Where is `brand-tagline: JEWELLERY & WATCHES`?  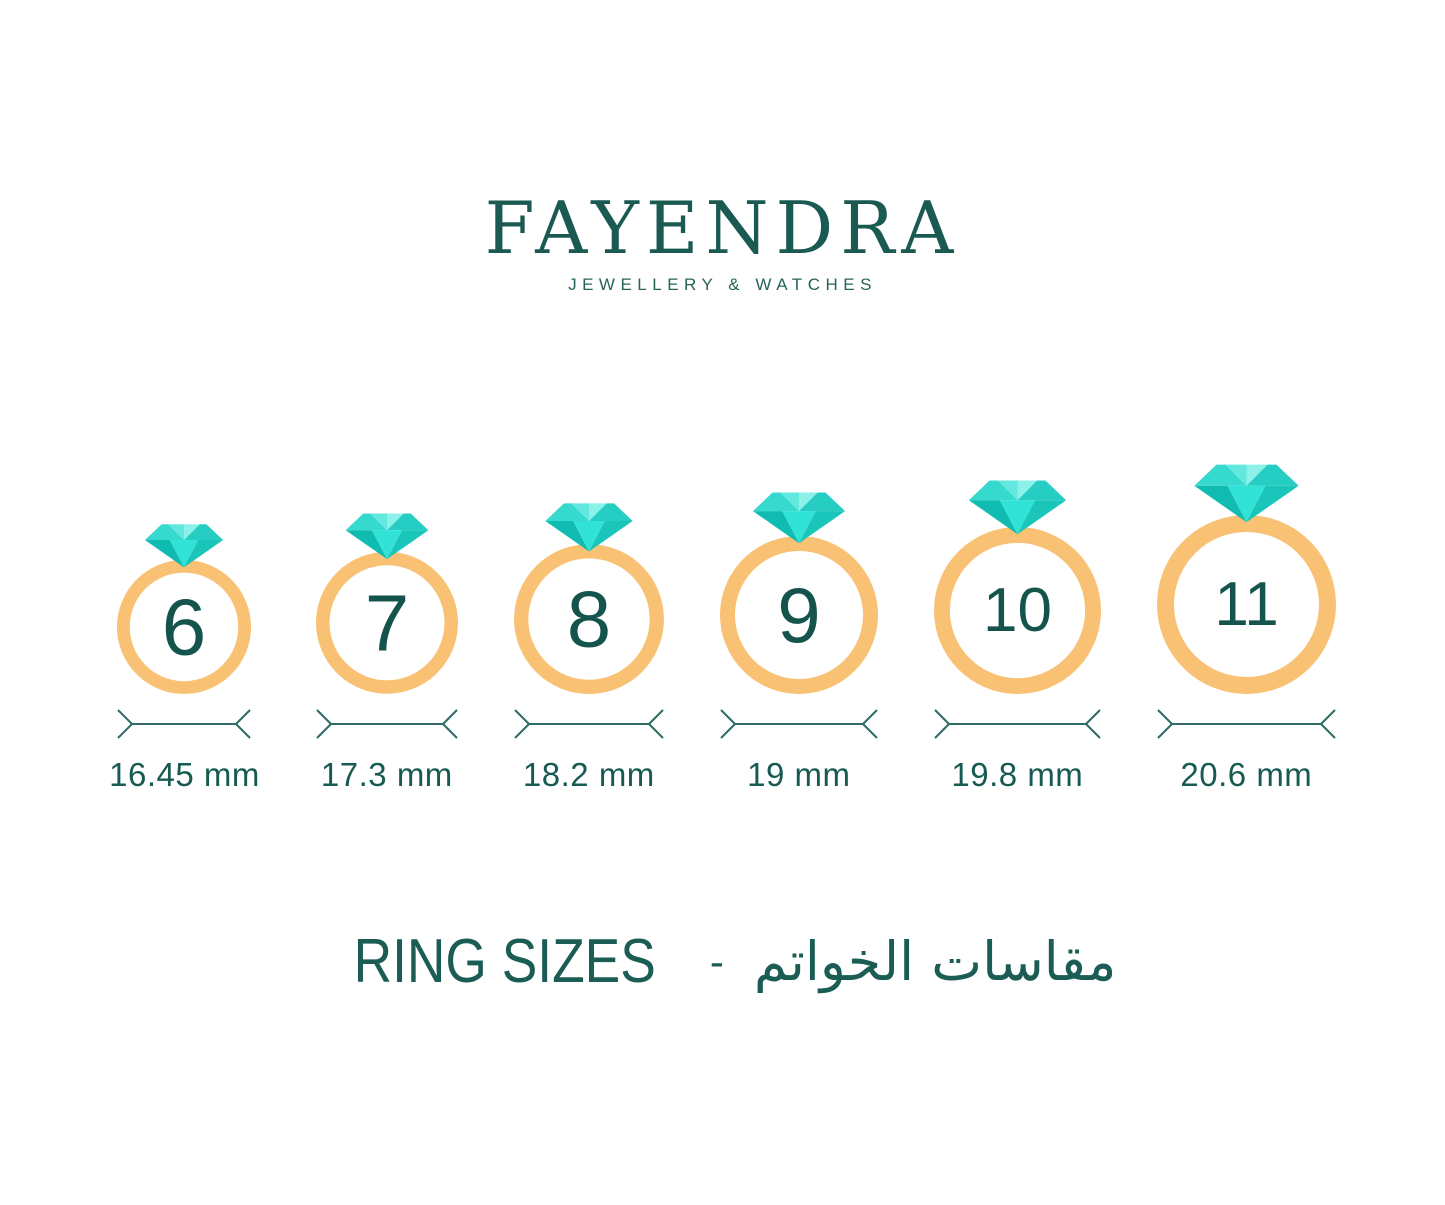
brand-tagline: JEWELLERY & WATCHES is located at coordinates (722, 284).